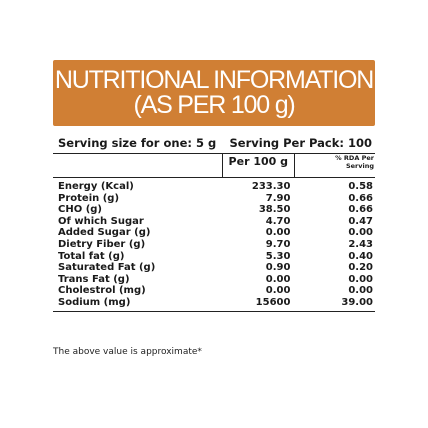 Image resolution: width=428 pixels, height=428 pixels. What do you see at coordinates (278, 221) in the screenshot?
I see `per-100g-value-cell: 4.70` at bounding box center [278, 221].